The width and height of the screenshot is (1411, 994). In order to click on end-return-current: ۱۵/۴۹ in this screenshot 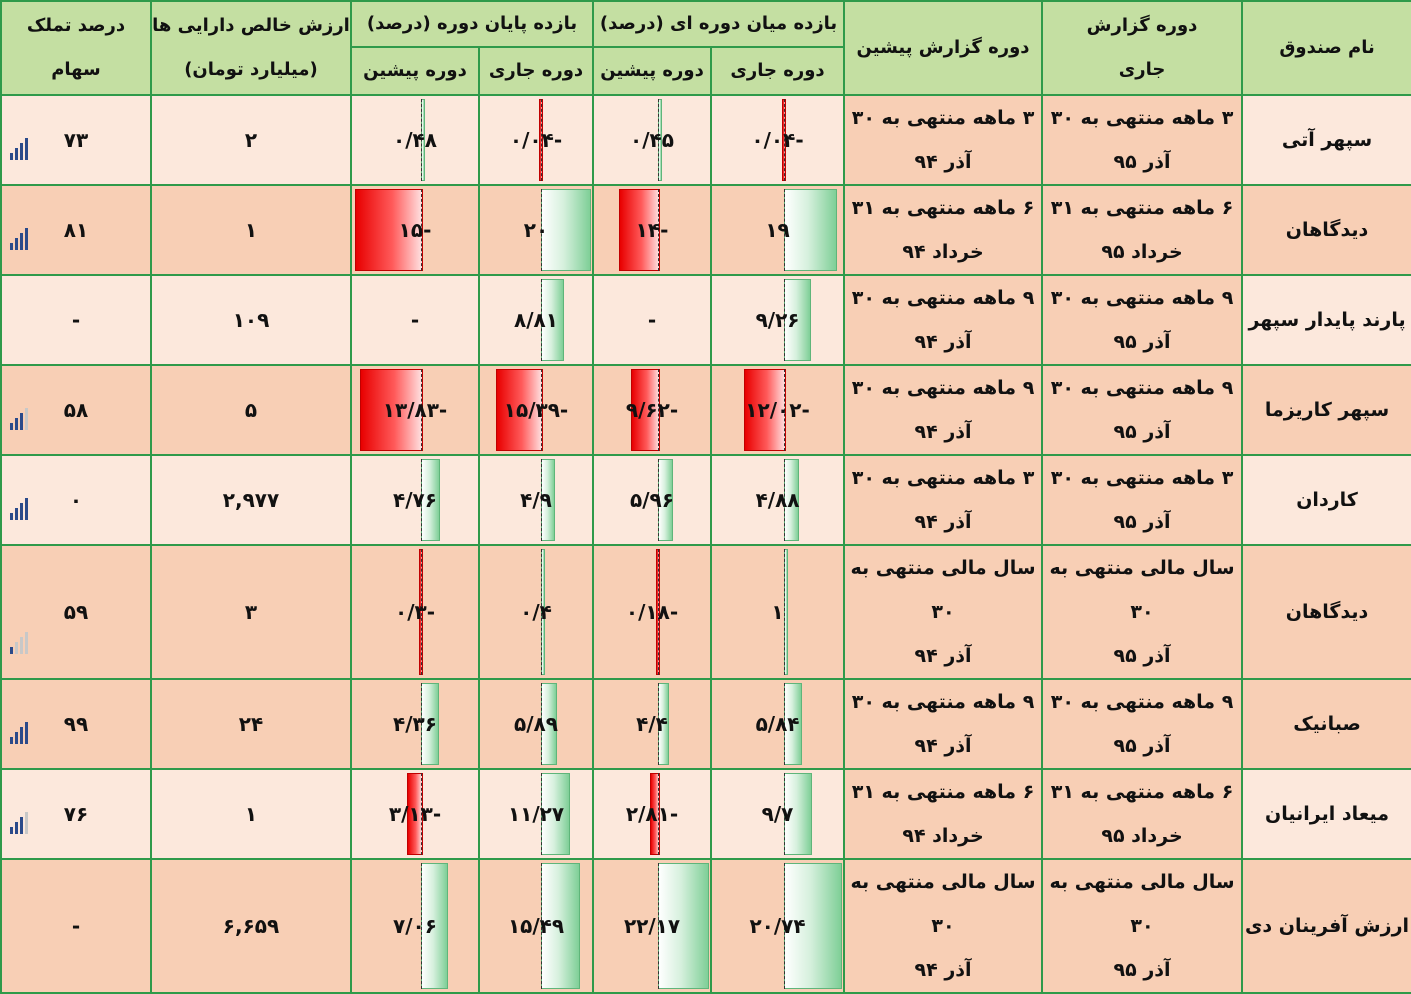, I will do `click(536, 926)`.